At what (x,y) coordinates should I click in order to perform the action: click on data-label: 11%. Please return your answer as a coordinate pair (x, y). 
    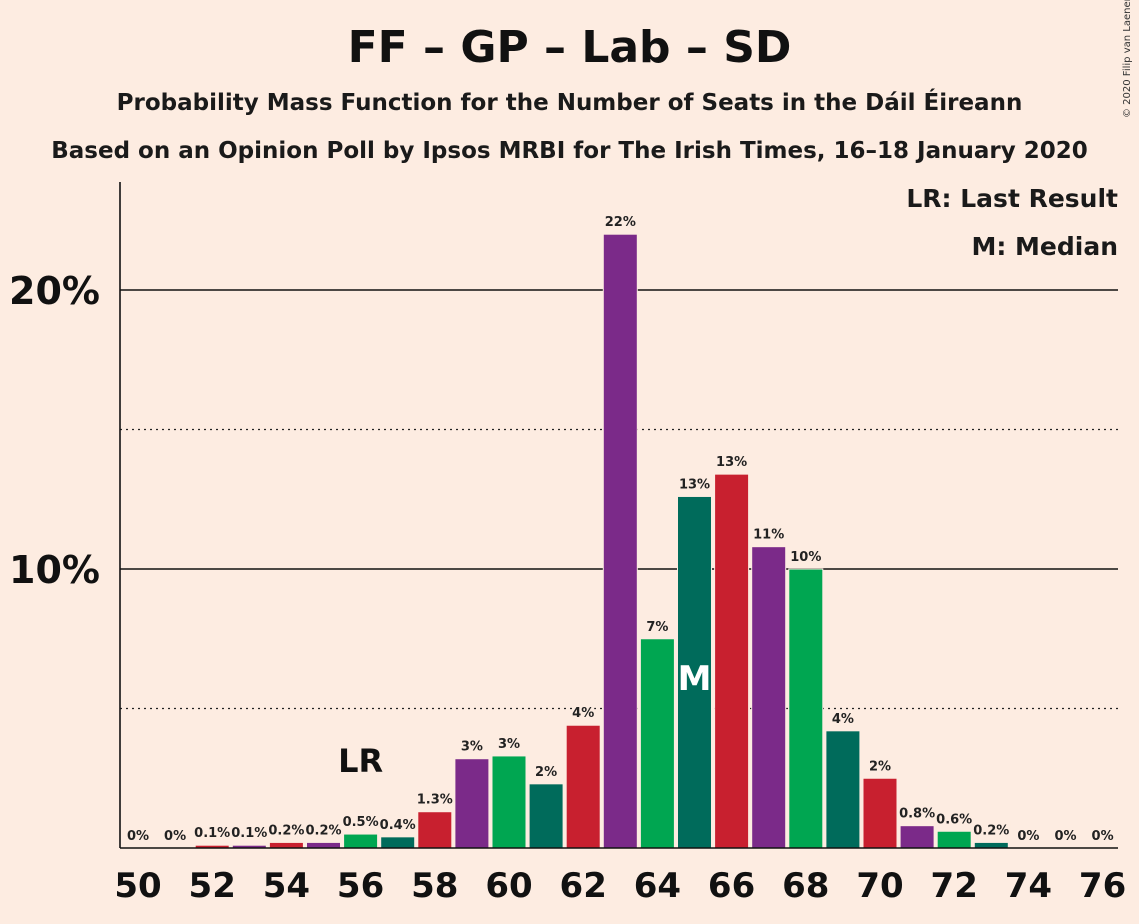
    Looking at the image, I should click on (768, 535).